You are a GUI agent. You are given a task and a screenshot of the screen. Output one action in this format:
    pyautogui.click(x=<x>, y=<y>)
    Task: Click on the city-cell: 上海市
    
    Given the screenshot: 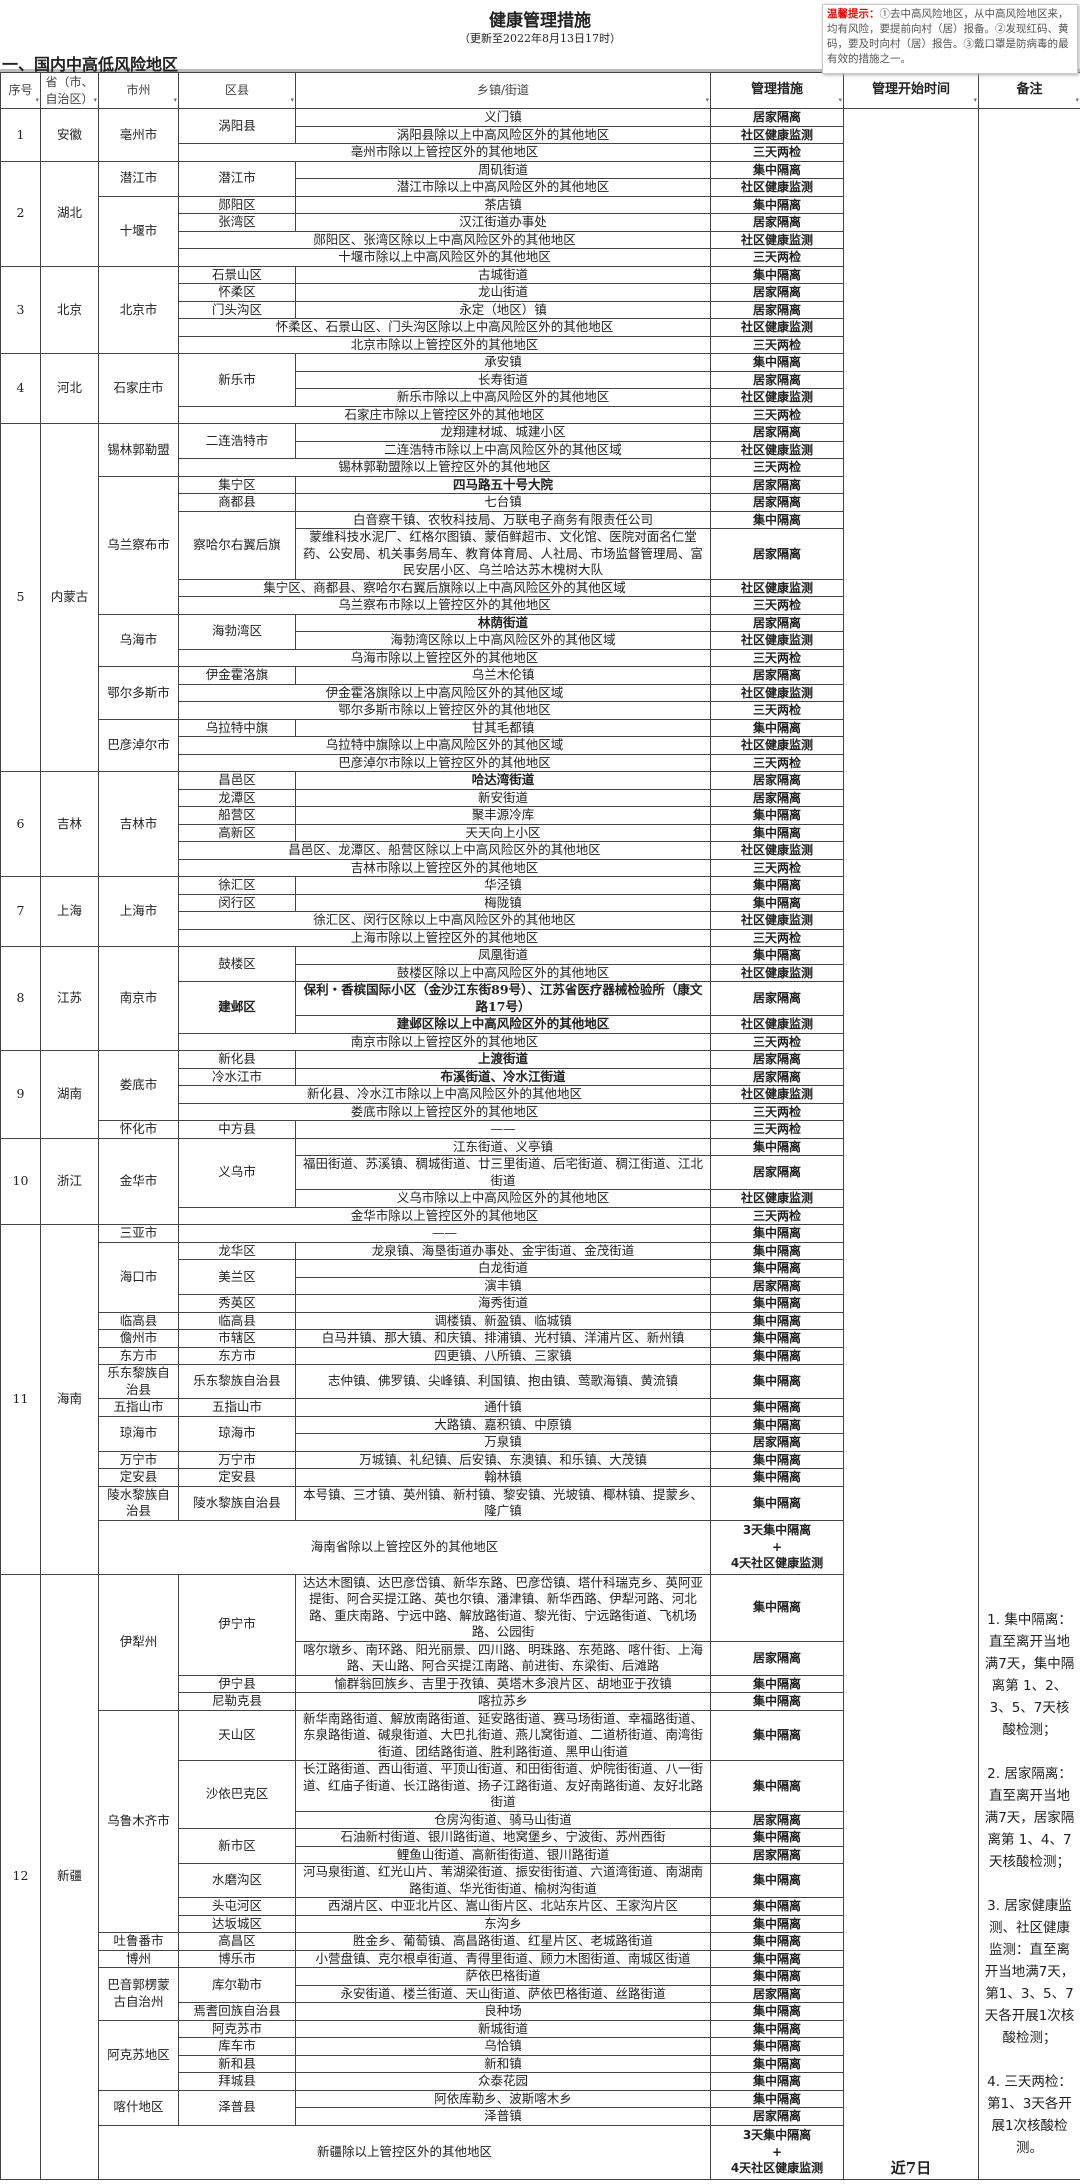 What is the action you would take?
    pyautogui.click(x=138, y=911)
    